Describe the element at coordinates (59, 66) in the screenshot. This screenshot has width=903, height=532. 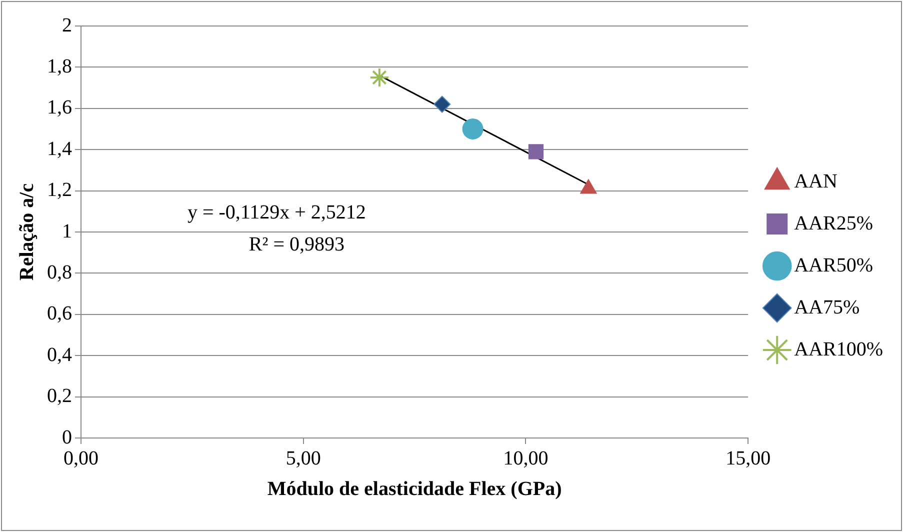
I see `y-tick-label: 1,8` at that location.